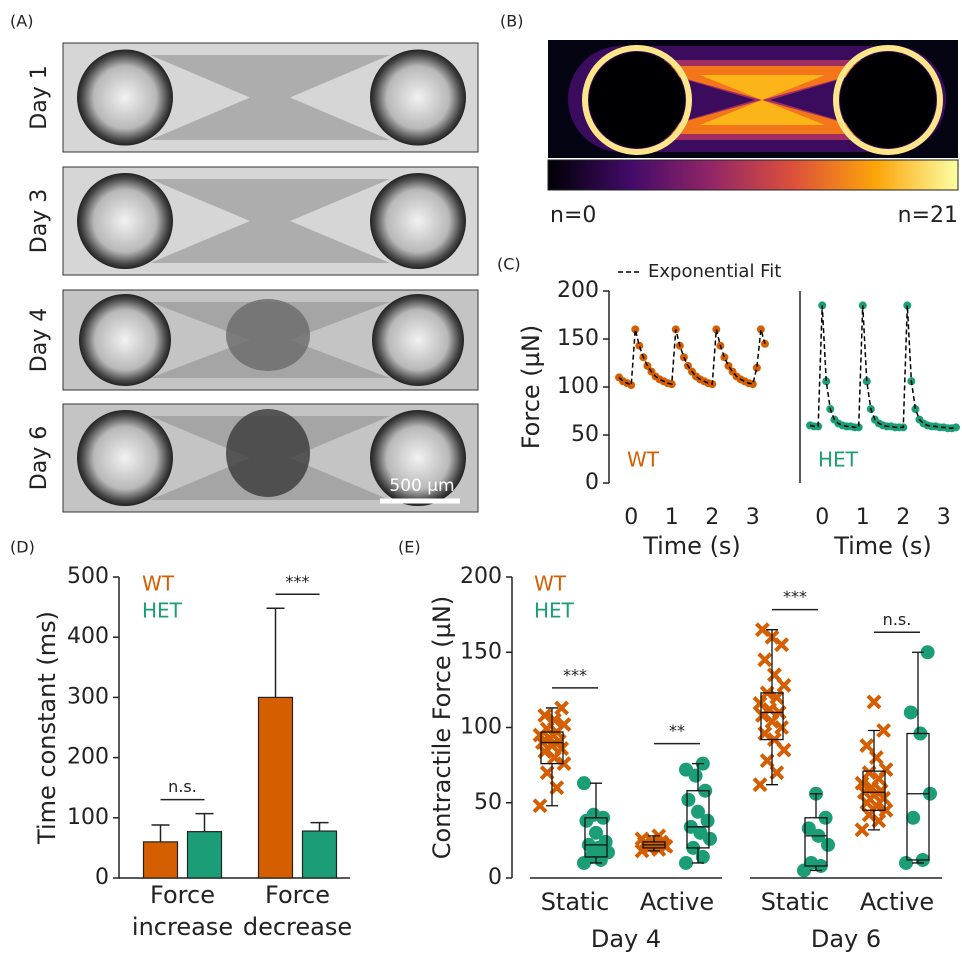  What do you see at coordinates (88, 696) in the screenshot?
I see `y-tick-label: 300` at bounding box center [88, 696].